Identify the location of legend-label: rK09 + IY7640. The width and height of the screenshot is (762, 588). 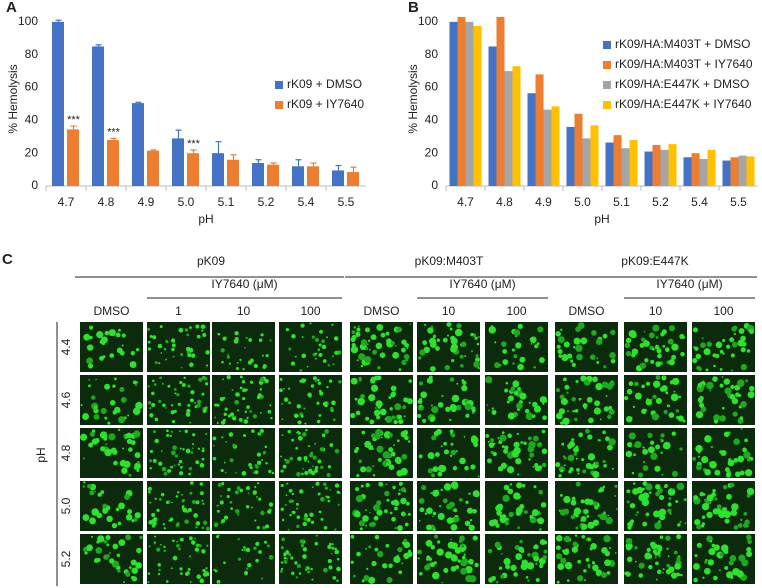
(325, 104).